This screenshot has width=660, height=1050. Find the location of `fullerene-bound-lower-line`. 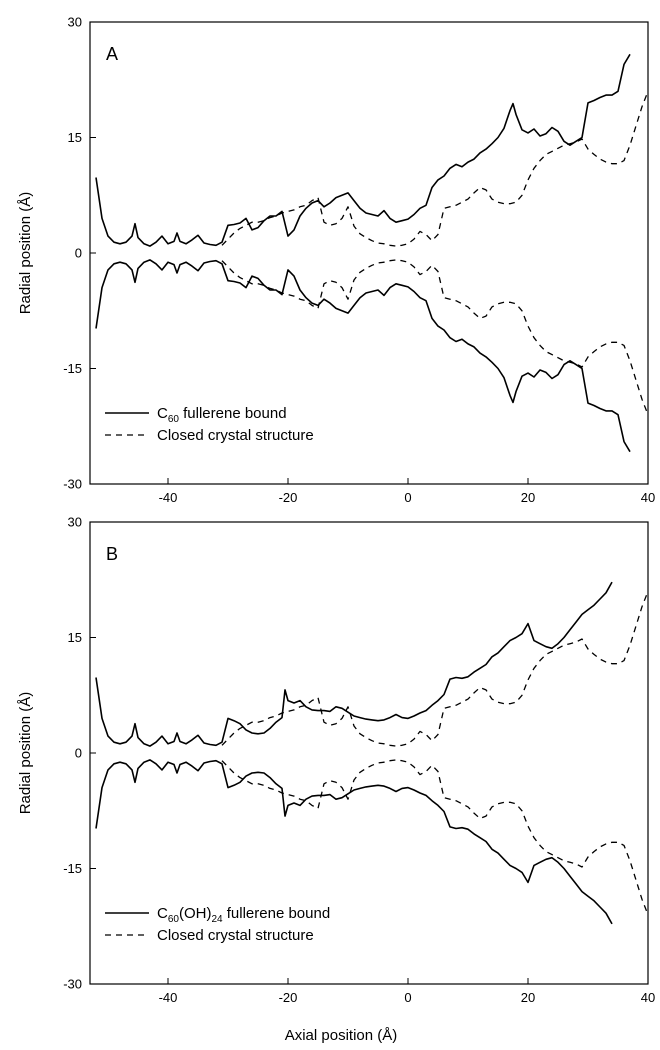

fullerene-bound-lower-line is located at coordinates (354, 842).